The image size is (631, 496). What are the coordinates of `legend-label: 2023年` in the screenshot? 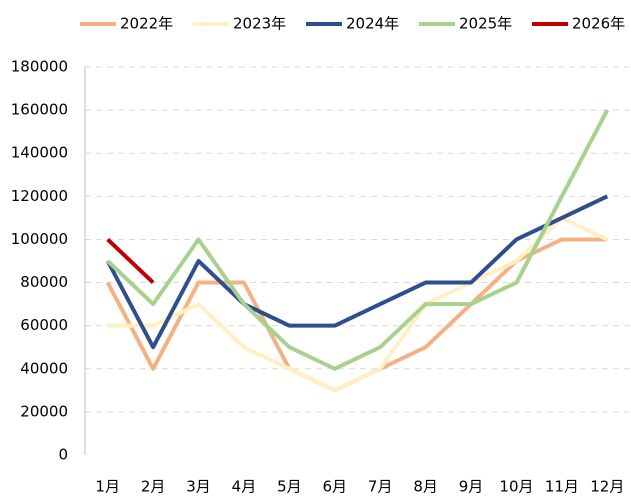 It's located at (259, 24).